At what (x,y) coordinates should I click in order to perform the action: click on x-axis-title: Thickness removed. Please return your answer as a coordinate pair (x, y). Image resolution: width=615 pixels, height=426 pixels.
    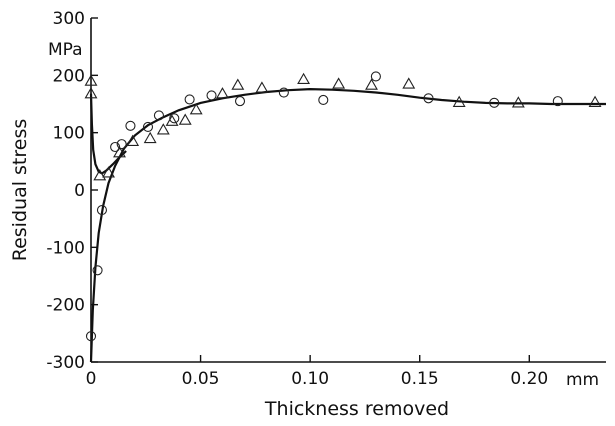
    Looking at the image, I should click on (356, 409).